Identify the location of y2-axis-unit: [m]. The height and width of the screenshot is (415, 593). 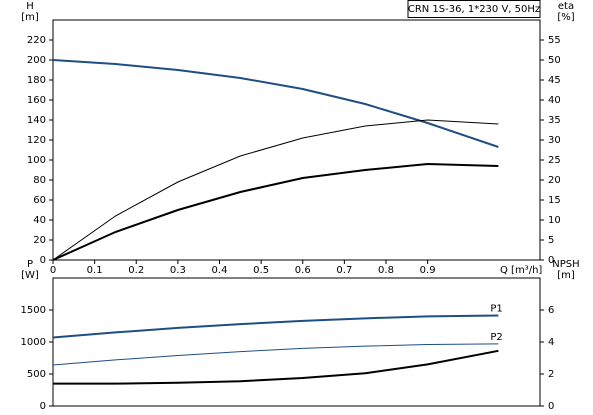
(566, 275).